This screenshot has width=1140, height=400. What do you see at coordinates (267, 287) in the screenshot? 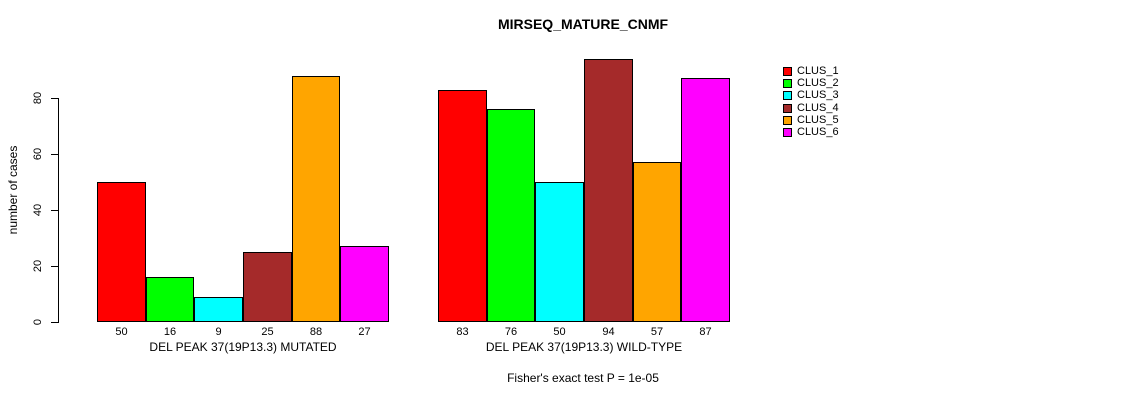
I see `bar-clus-4-del-peak-37-19p13-3-mutated` at bounding box center [267, 287].